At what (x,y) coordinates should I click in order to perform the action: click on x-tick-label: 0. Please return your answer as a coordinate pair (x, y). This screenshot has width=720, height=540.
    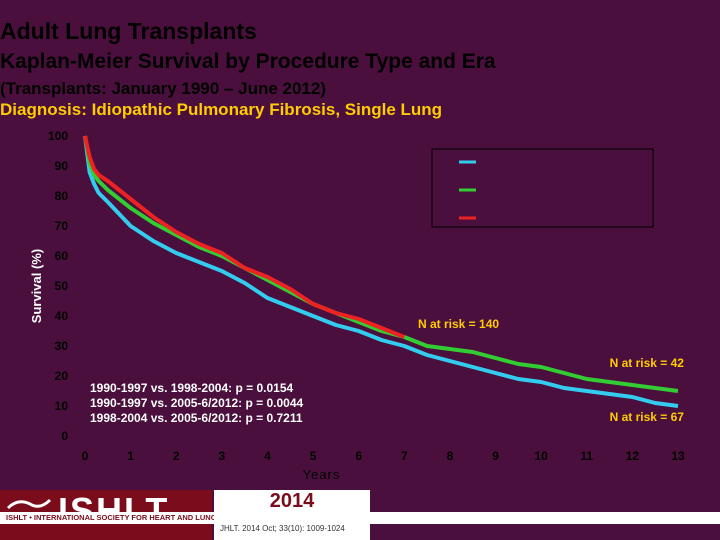
    Looking at the image, I should click on (85, 456).